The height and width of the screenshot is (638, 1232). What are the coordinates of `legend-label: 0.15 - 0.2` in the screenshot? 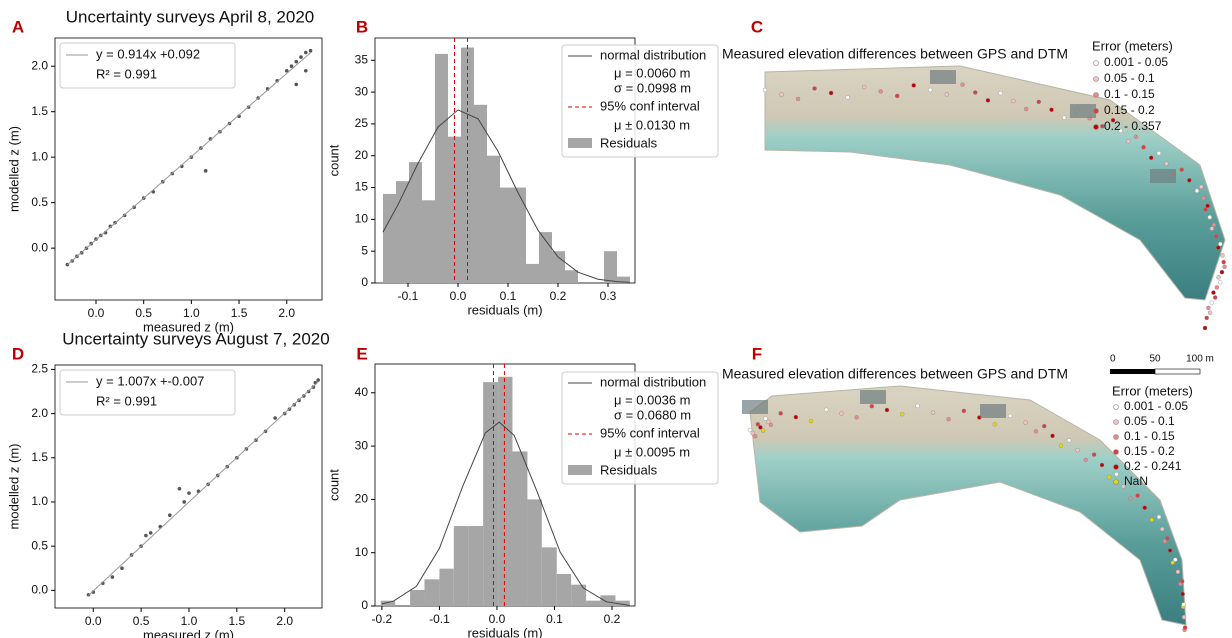 It's located at (1149, 451).